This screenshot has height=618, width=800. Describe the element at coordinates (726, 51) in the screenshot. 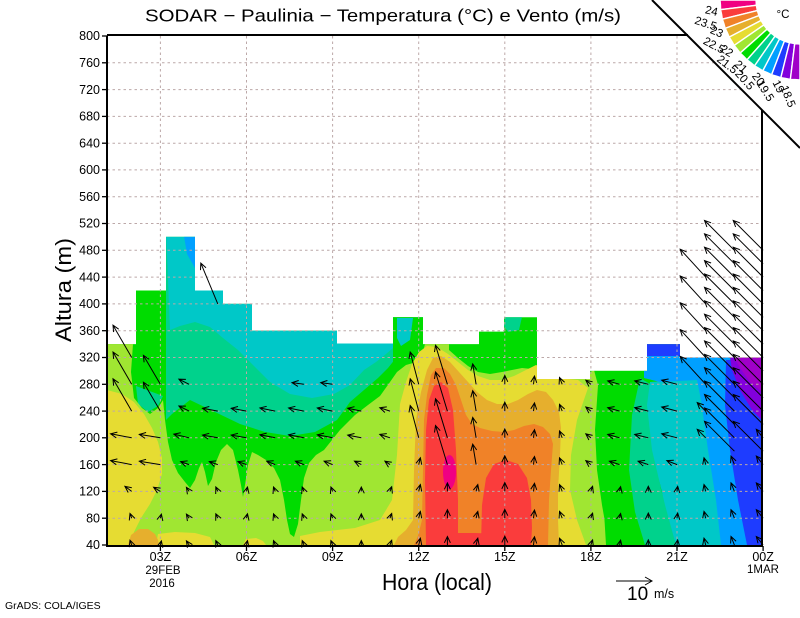

I see `svg-text: 22` at that location.